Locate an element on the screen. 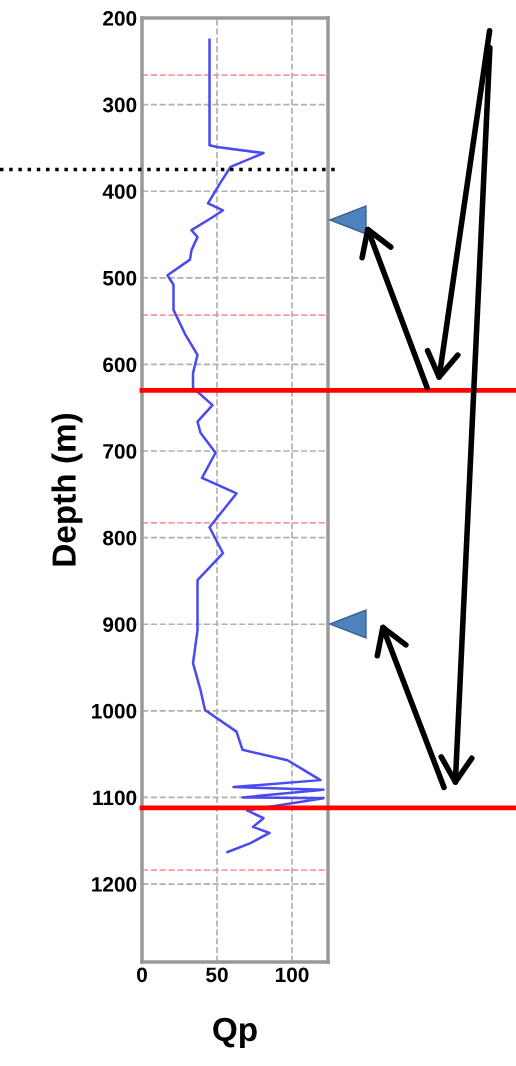 This screenshot has height=1066, width=516. y-tick-label: 400 is located at coordinates (119, 191).